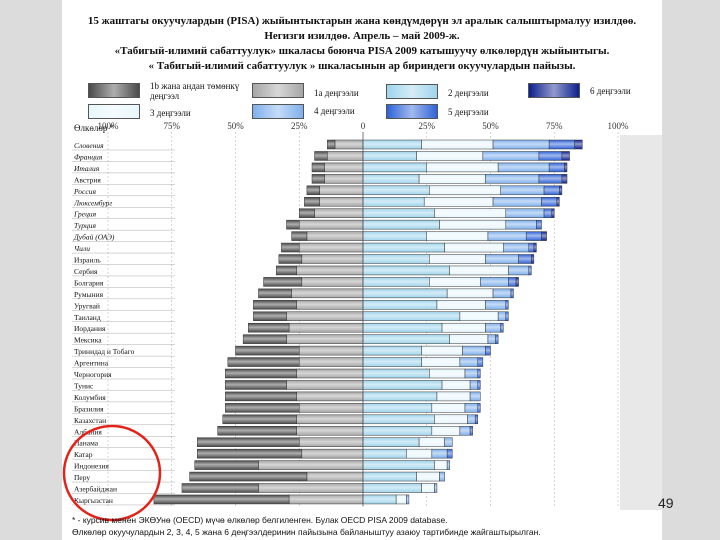 This screenshot has height=540, width=720. What do you see at coordinates (89, 408) in the screenshot?
I see `category-label: Бразилия` at bounding box center [89, 408].